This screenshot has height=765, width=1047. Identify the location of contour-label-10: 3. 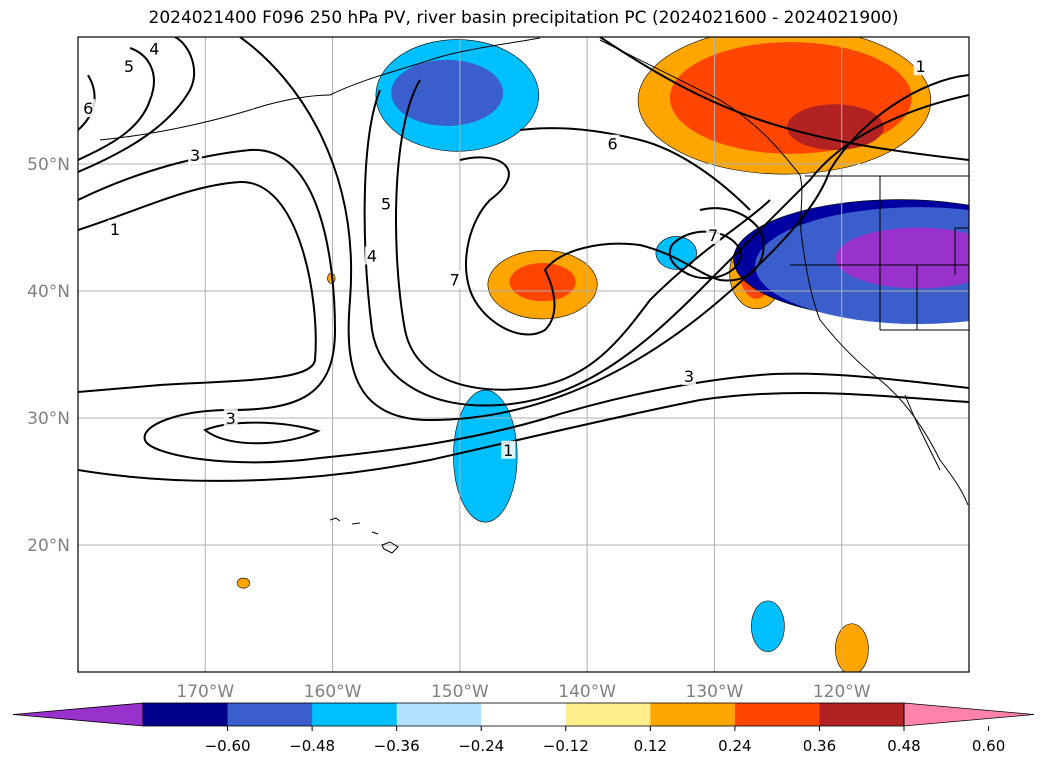
(689, 376).